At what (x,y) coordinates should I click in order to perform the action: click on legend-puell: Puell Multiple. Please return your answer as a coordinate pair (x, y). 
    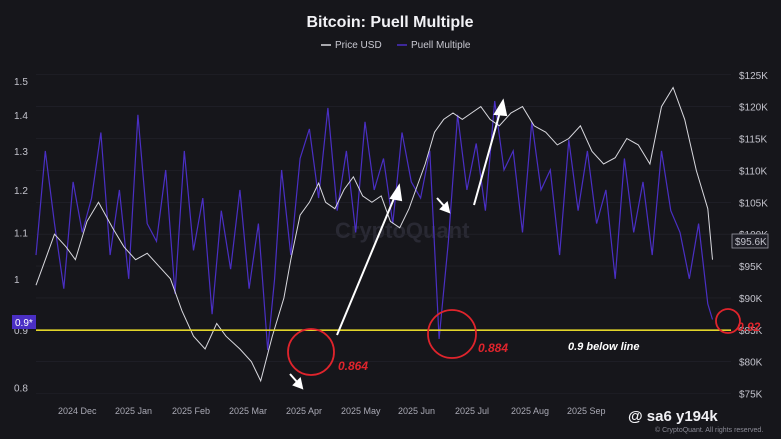
    Looking at the image, I should click on (441, 45).